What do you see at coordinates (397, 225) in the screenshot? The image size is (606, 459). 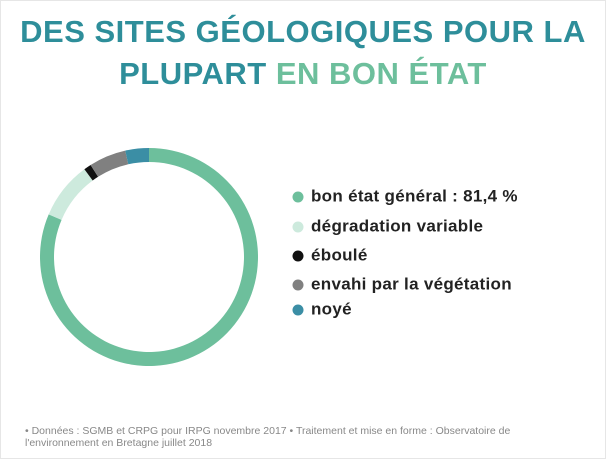 I see `legend-label: dégradation variable` at bounding box center [397, 225].